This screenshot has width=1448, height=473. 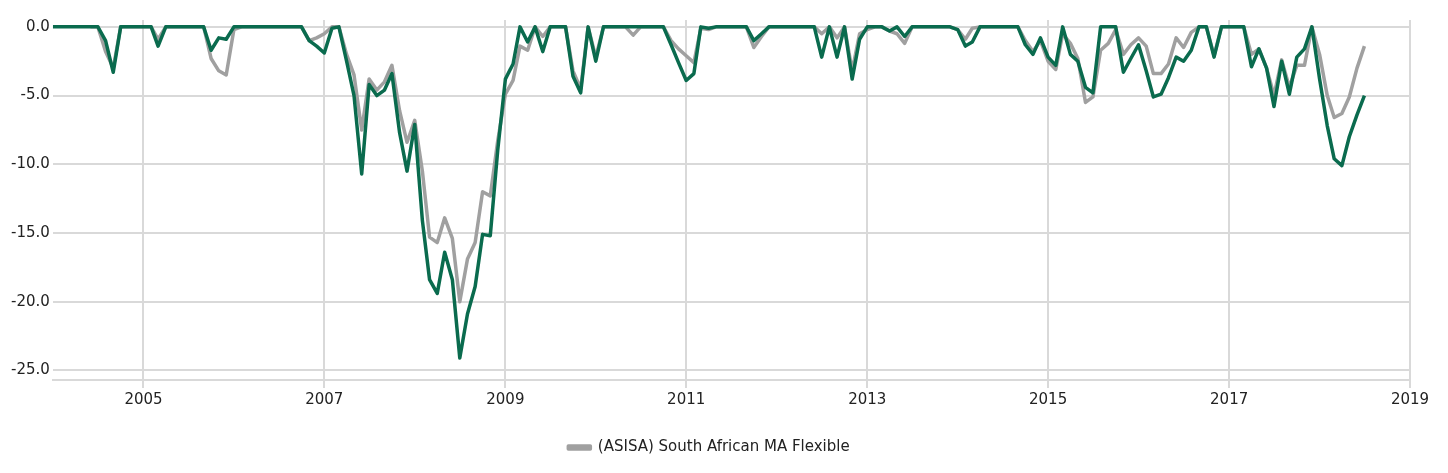 I want to click on y-tick-label: -5.0, so click(x=35, y=94).